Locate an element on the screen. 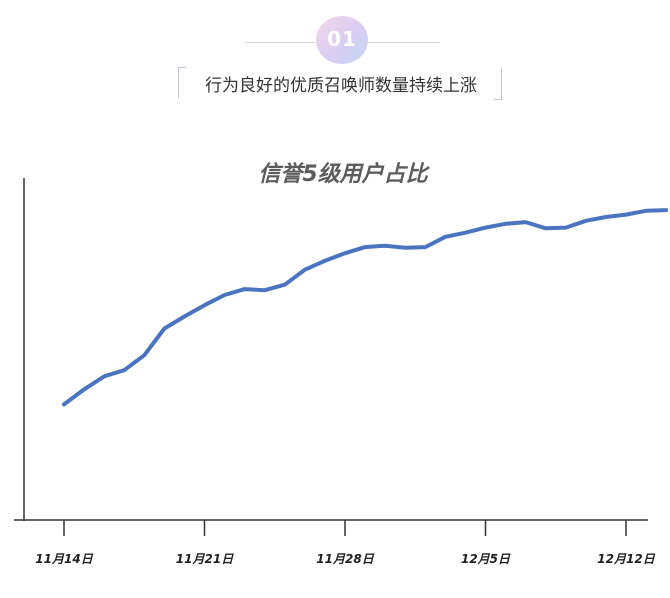 The height and width of the screenshot is (598, 670). x-tick-label: 11月21日 is located at coordinates (205, 559).